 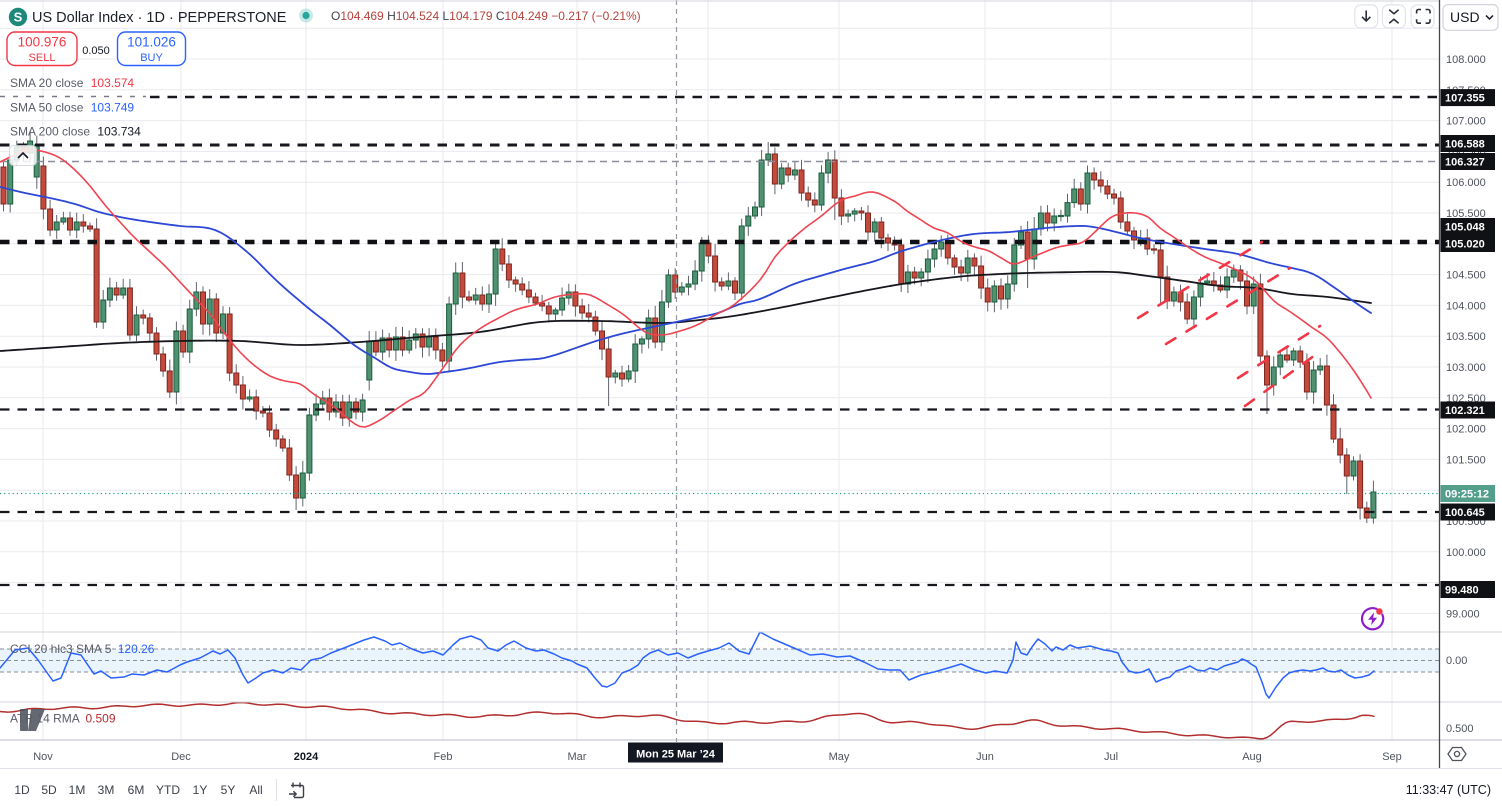 I want to click on svg-text: SMA 20 close 103.574, so click(x=72, y=83).